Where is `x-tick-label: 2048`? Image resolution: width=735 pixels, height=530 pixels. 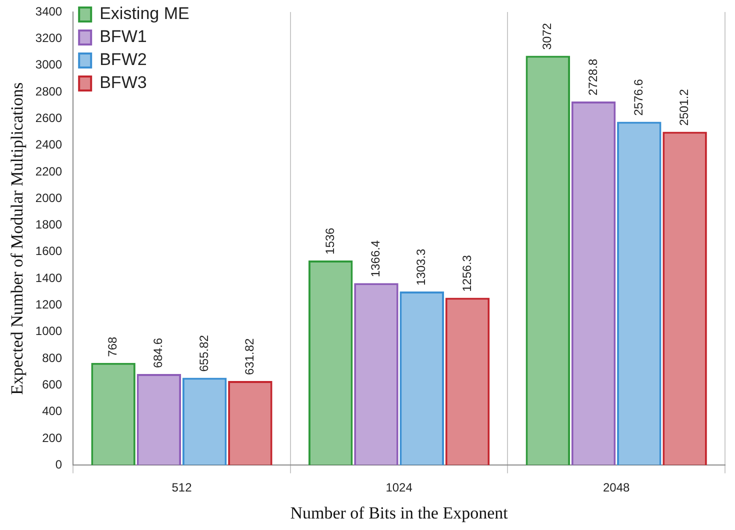 x-tick-label: 2048 is located at coordinates (616, 487).